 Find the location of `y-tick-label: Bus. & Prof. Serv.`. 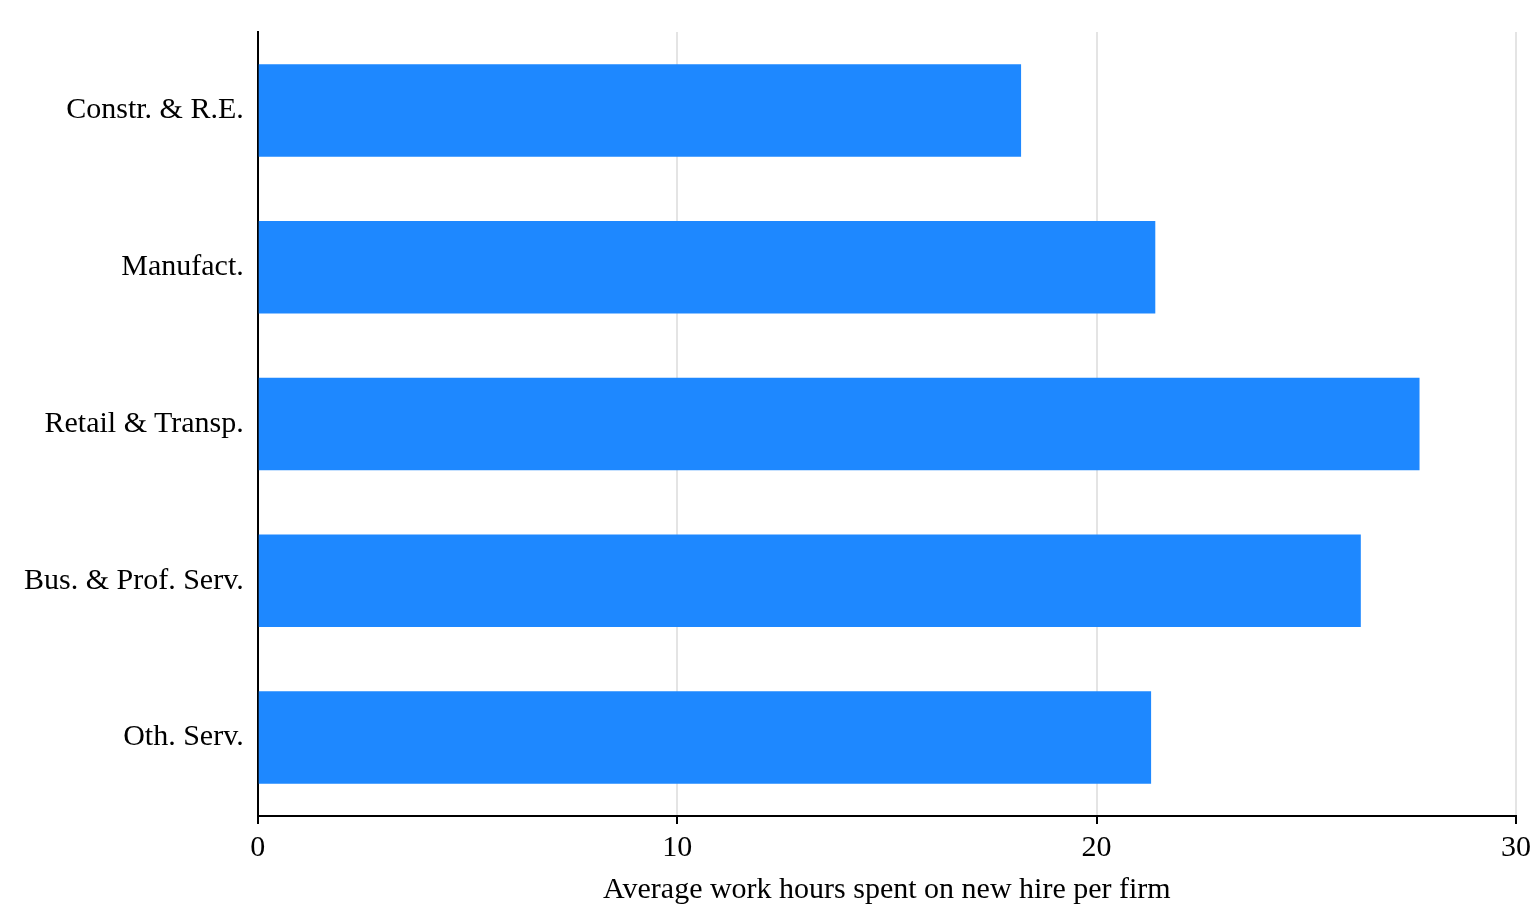

y-tick-label: Bus. & Prof. Serv. is located at coordinates (133, 578).